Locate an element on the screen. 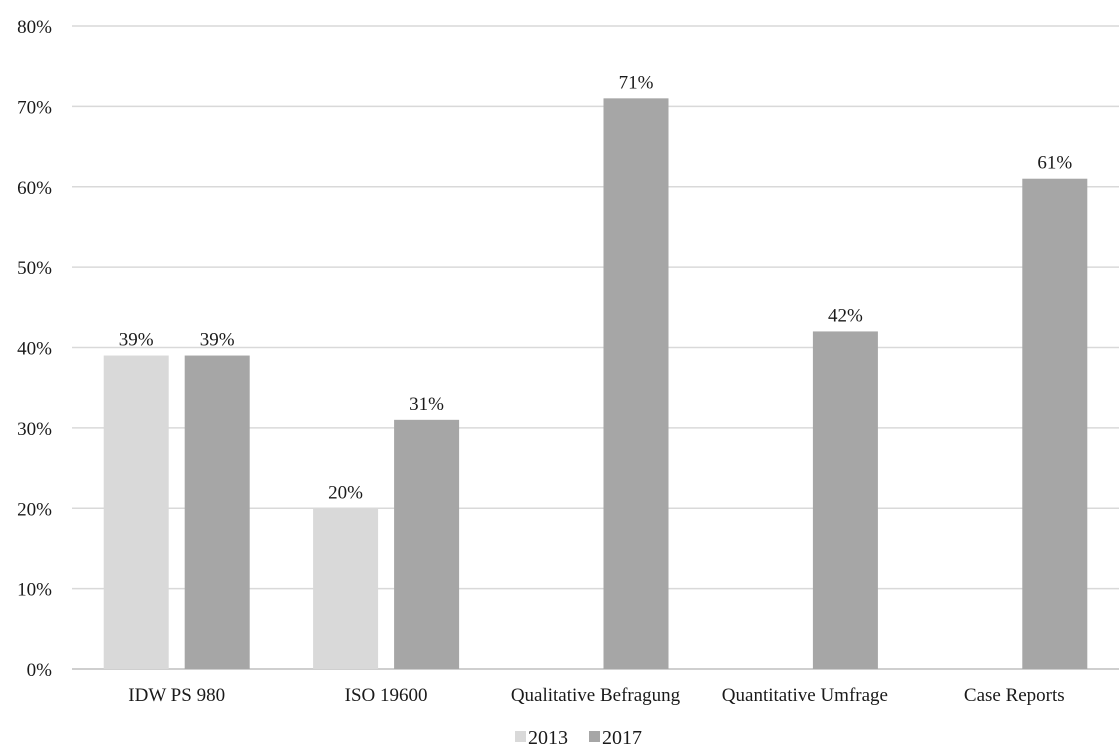 The image size is (1119, 747). y-tick-label: 50% is located at coordinates (34, 268).